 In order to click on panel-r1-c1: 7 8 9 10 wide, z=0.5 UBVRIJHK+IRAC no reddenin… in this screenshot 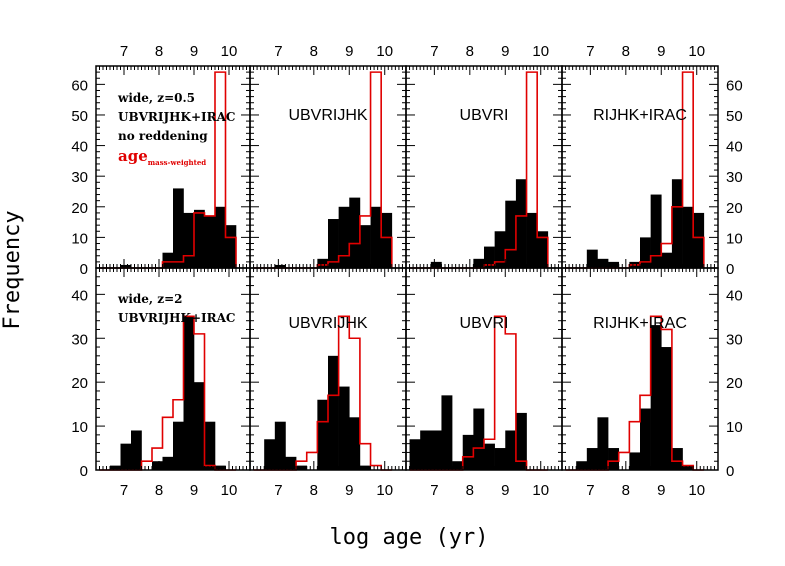, I will do `click(173, 156)`.